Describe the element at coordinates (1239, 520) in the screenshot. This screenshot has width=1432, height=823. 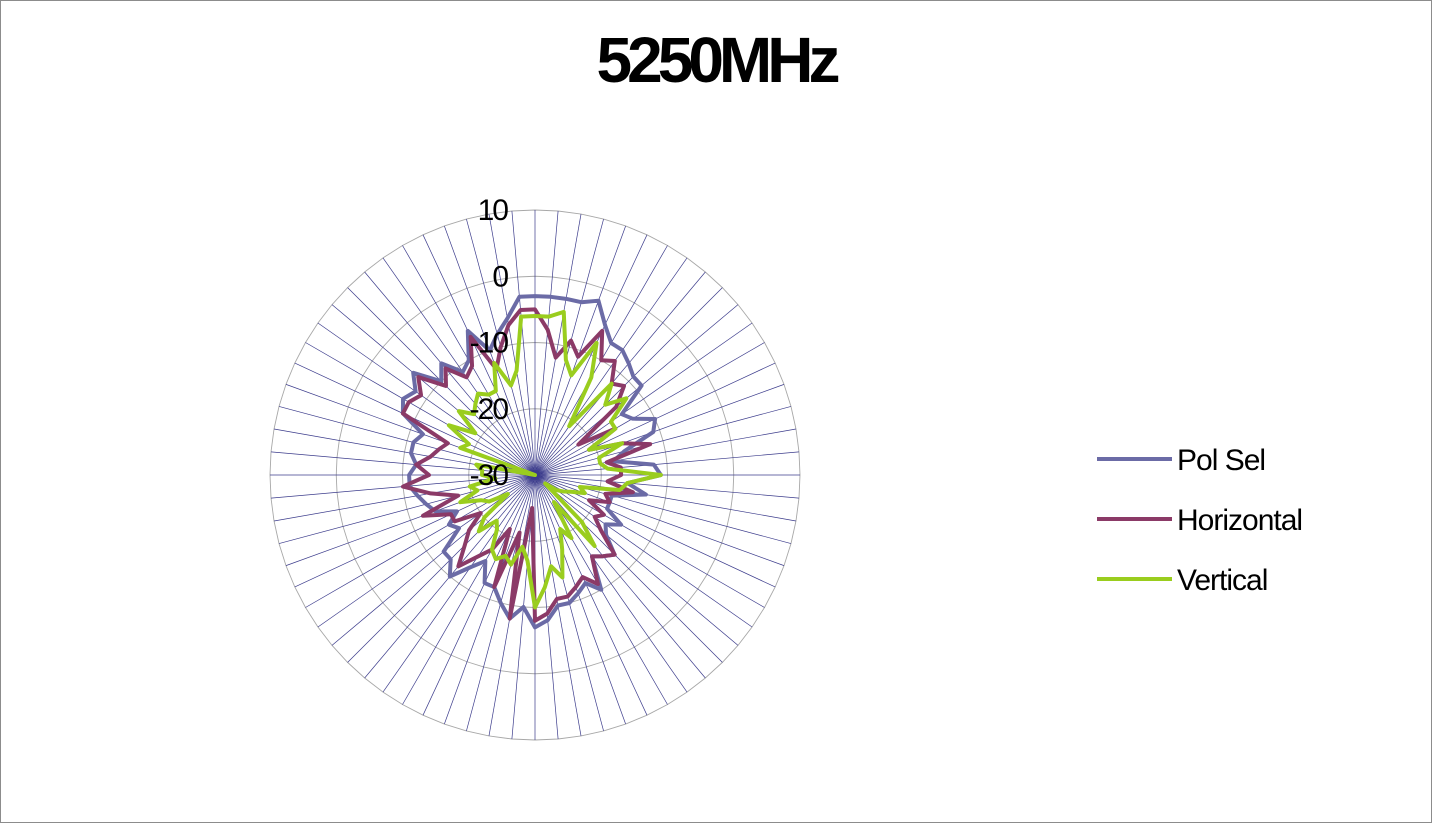
I see `legend-label: Horizontal` at that location.